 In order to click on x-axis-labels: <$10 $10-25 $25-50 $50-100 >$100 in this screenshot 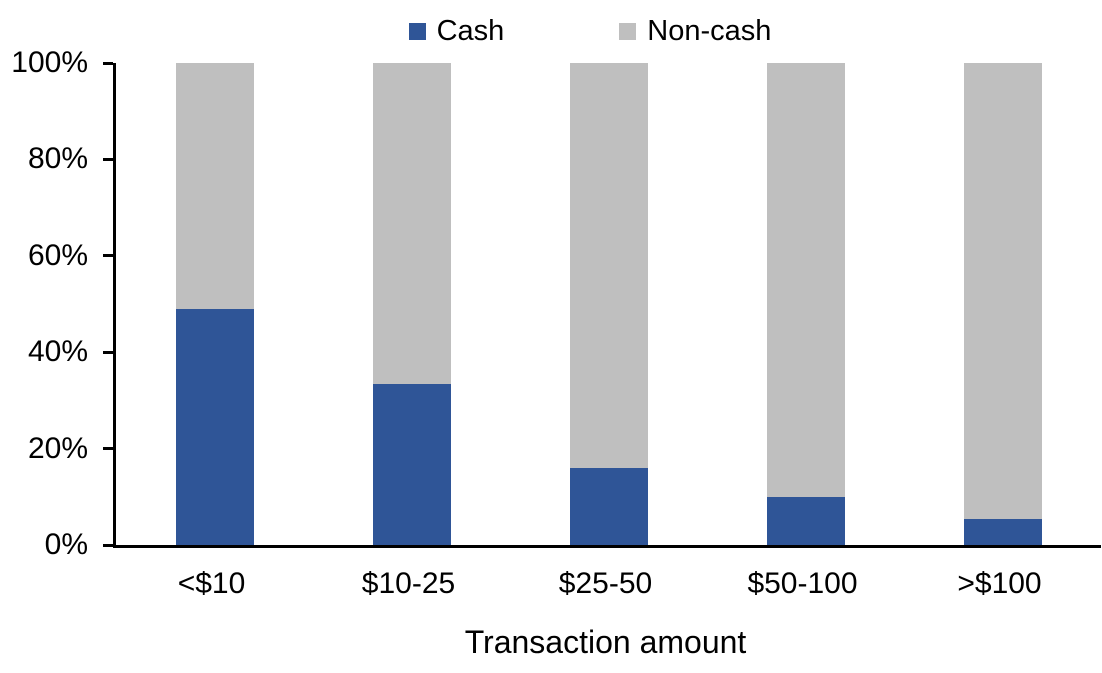, I will do `click(605, 584)`.